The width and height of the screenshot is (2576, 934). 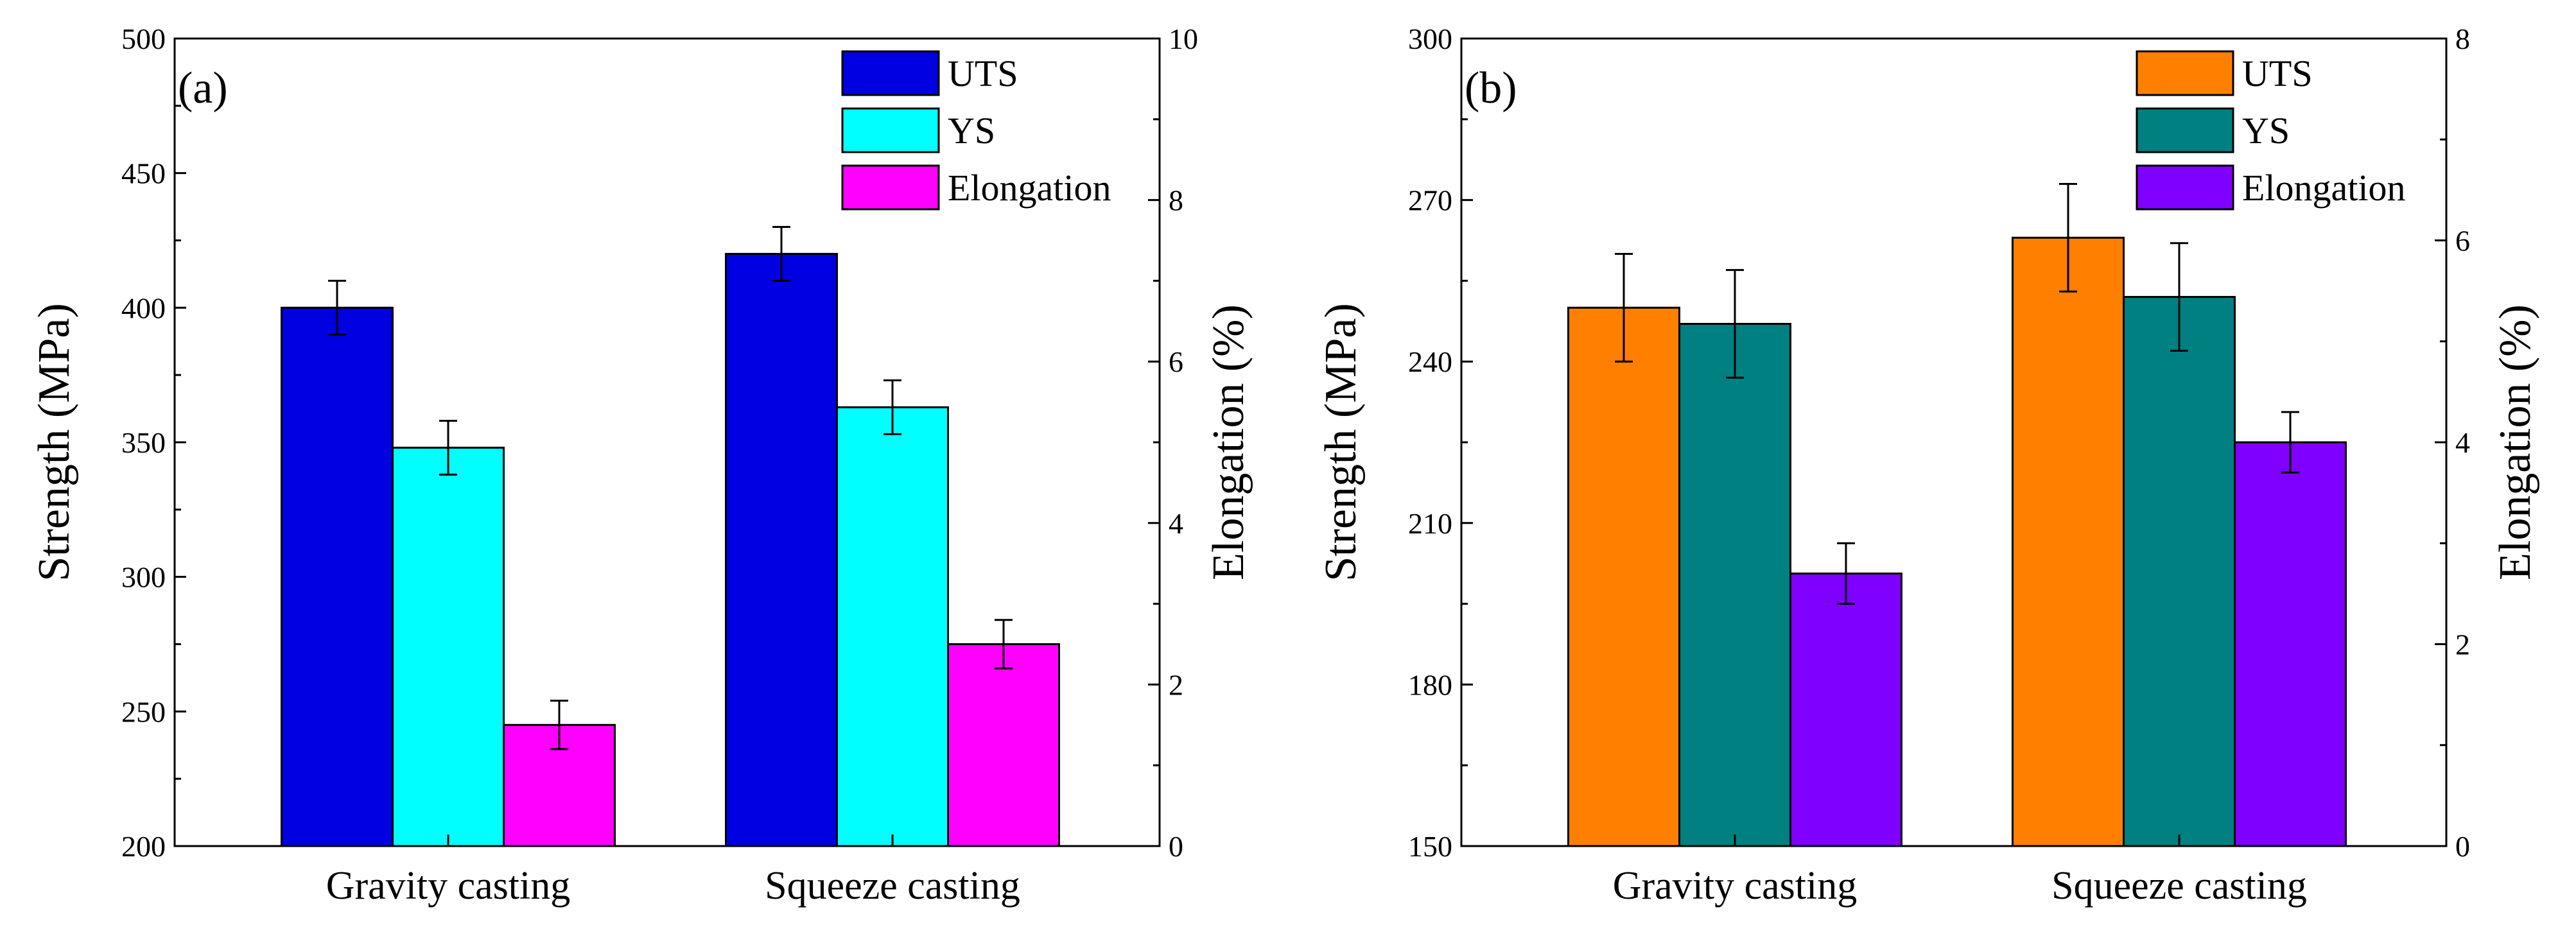 What do you see at coordinates (143, 173) in the screenshot?
I see `y-tick-label: 450` at bounding box center [143, 173].